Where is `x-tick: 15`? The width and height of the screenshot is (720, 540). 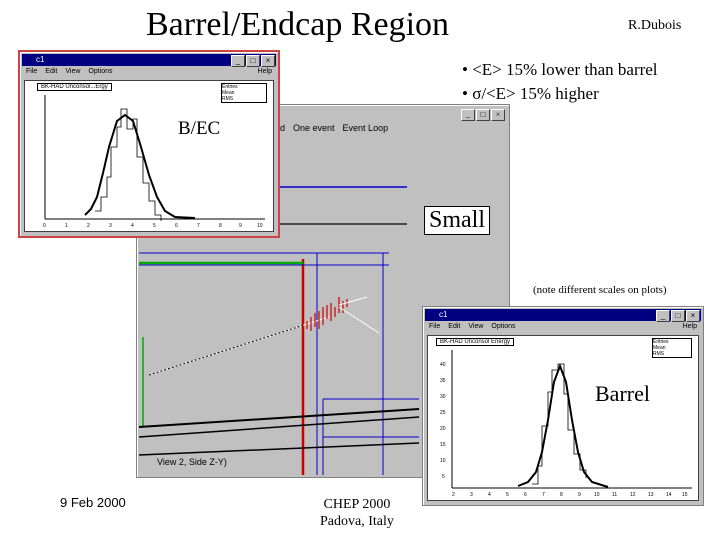 x-tick: 15 is located at coordinates (685, 495).